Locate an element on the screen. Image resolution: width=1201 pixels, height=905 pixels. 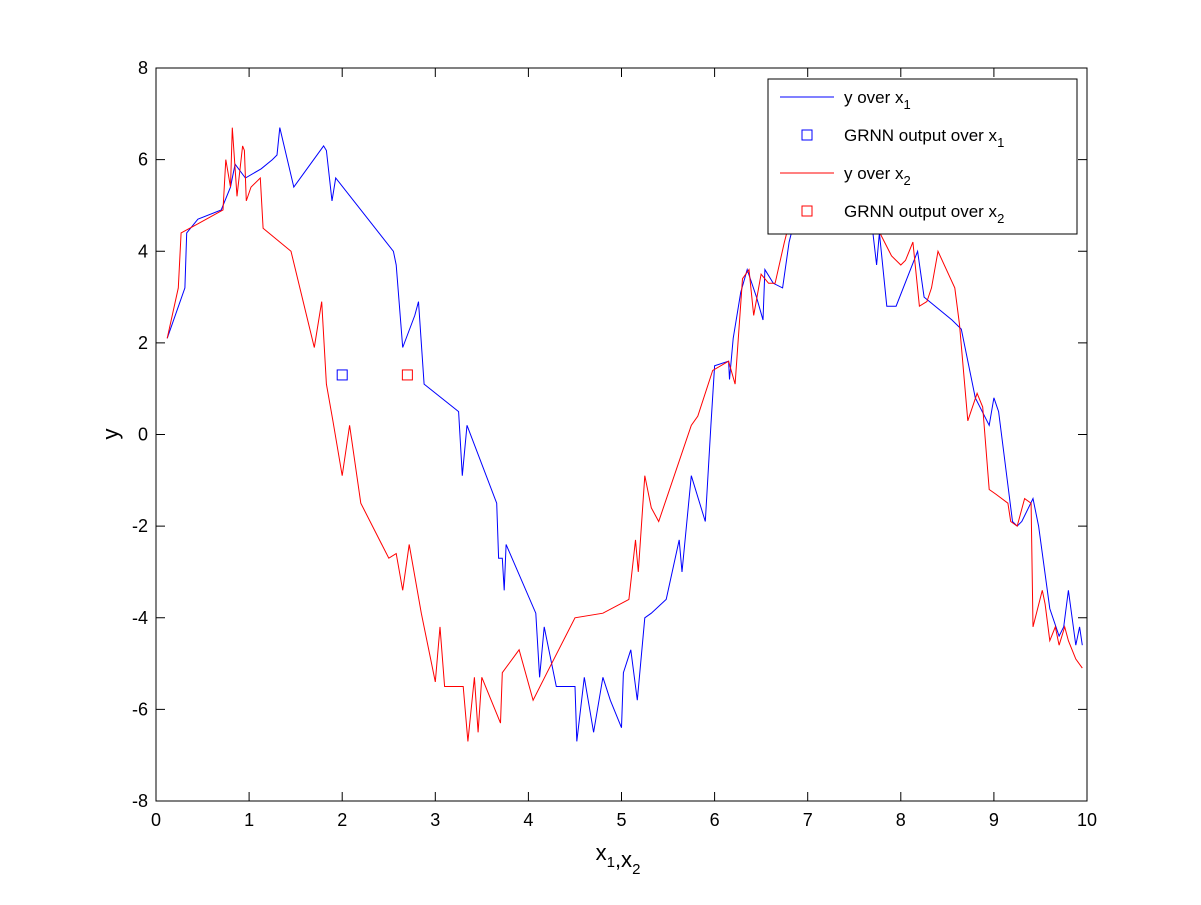
x-axis-label-subscript: 1 is located at coordinates (611, 862).